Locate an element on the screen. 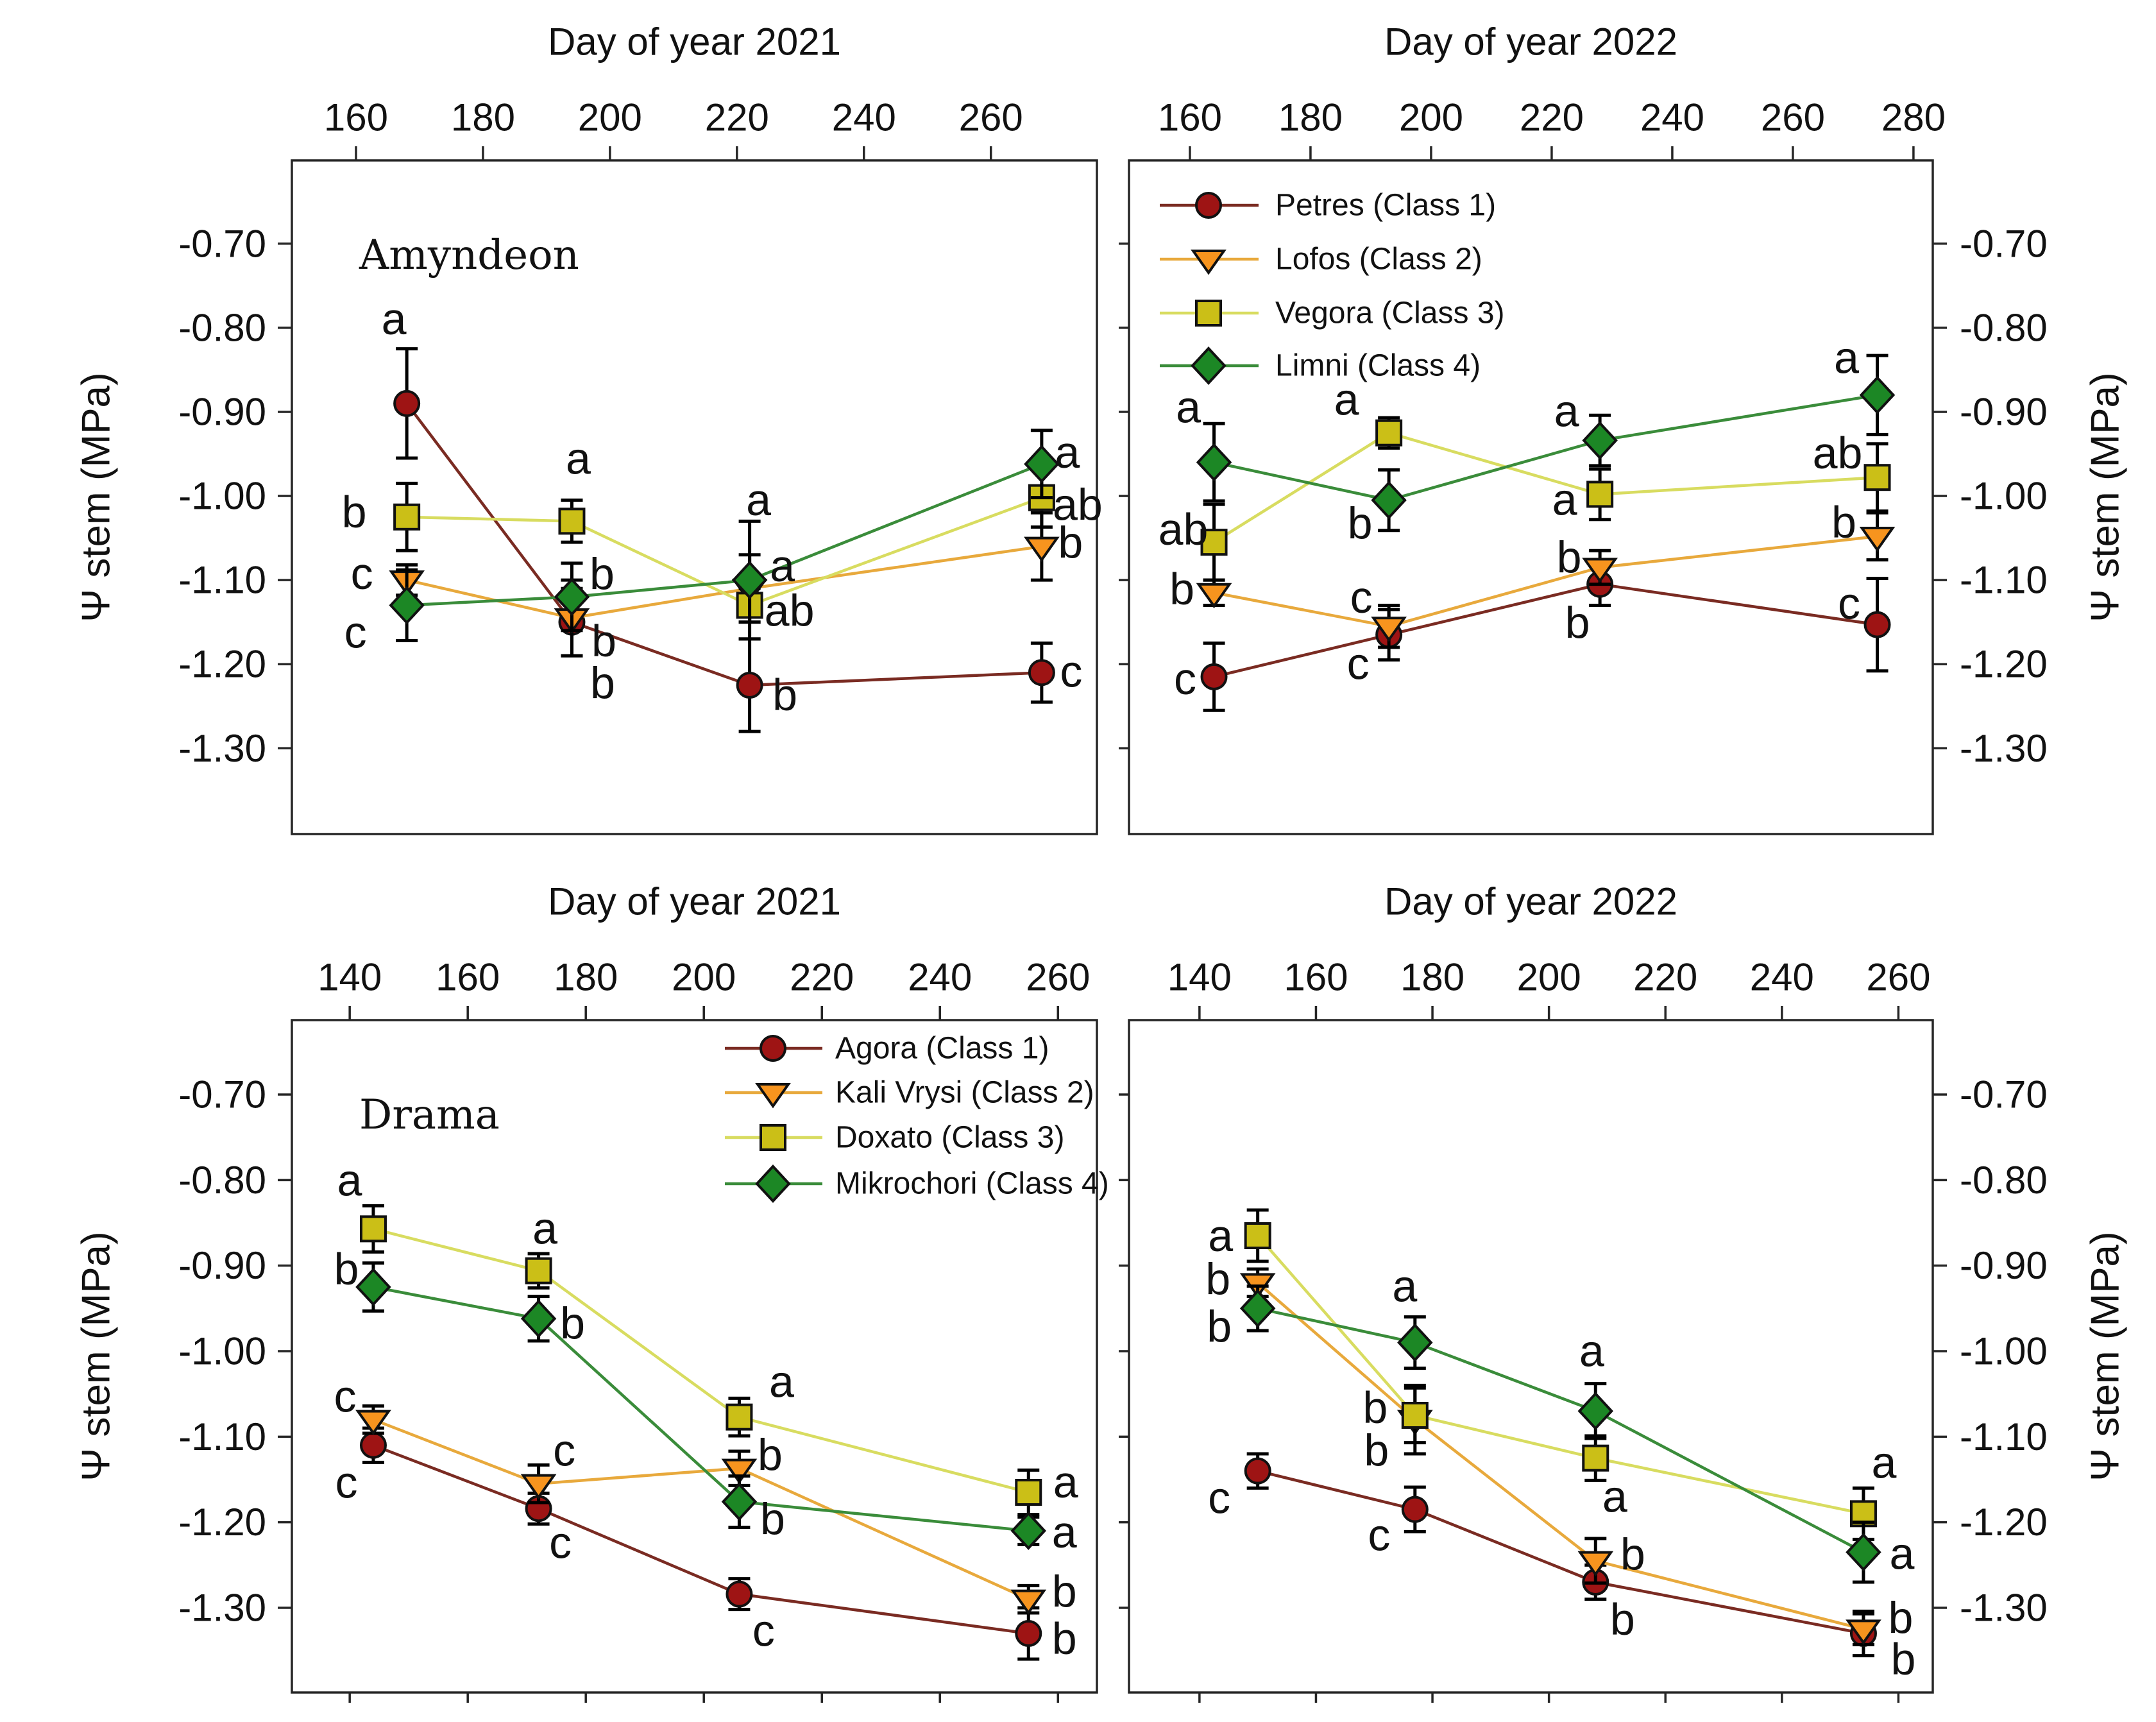 The image size is (2156, 1722). legend-label: Lofos (Class 2) is located at coordinates (1379, 260).